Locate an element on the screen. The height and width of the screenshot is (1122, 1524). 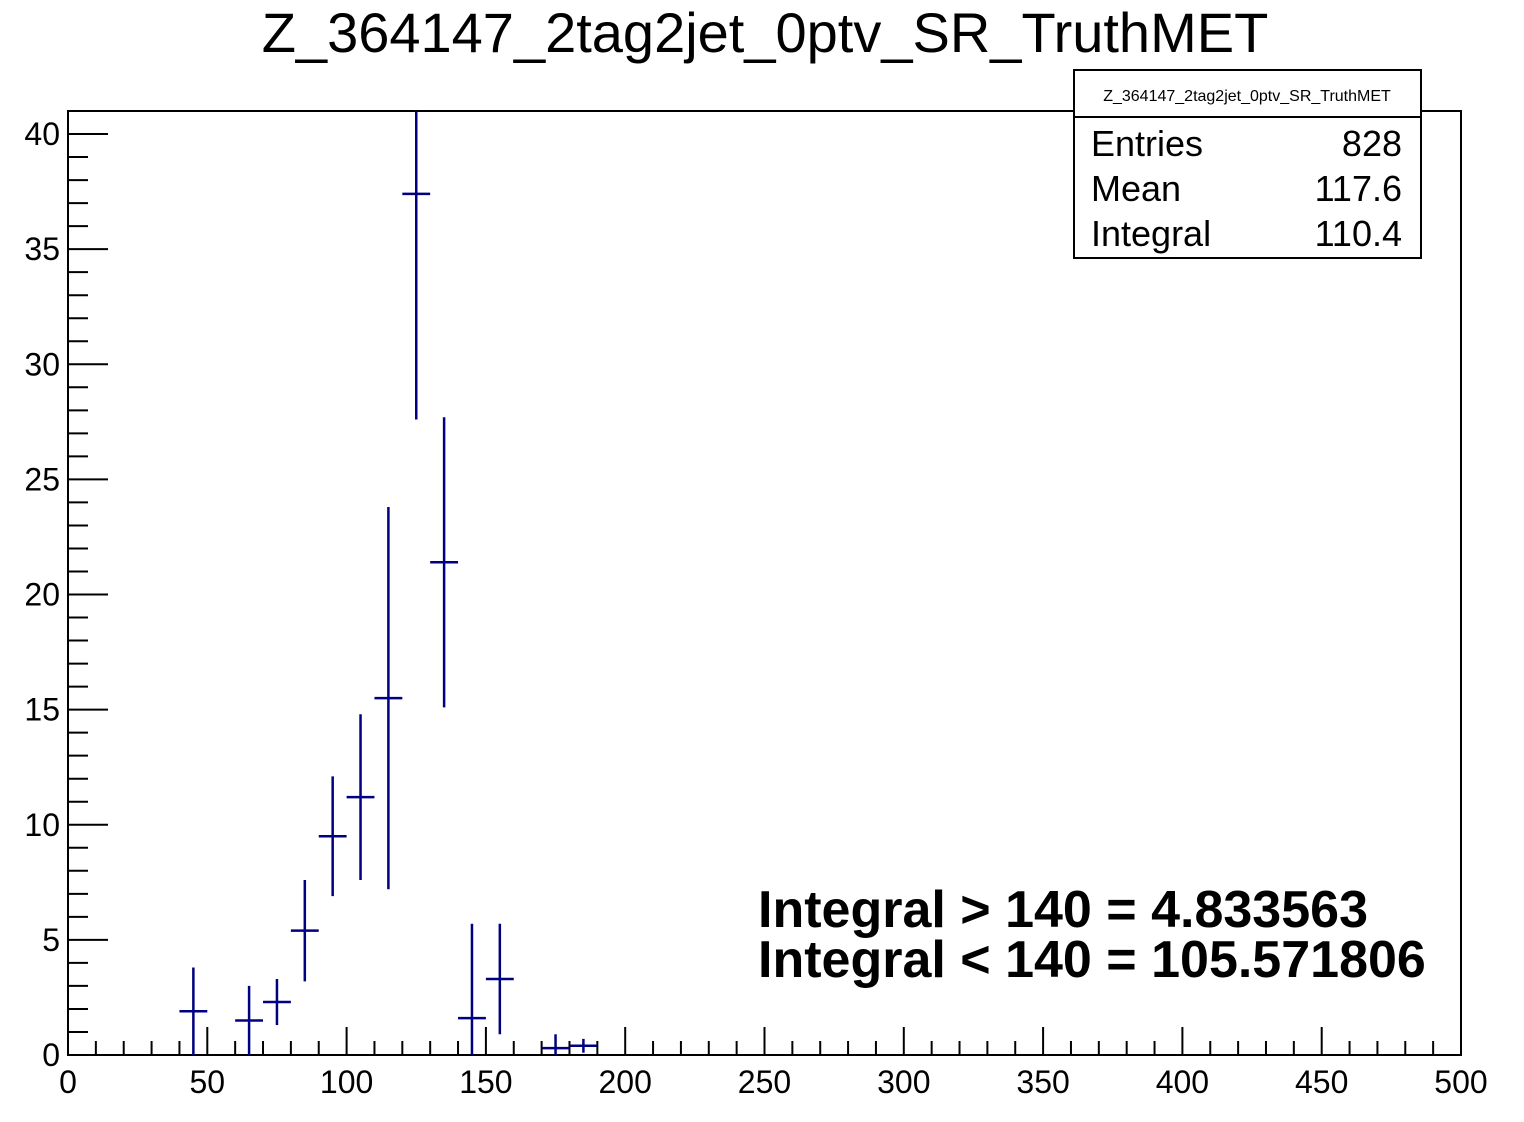
x-tick-label: 500 is located at coordinates (1460, 1082).